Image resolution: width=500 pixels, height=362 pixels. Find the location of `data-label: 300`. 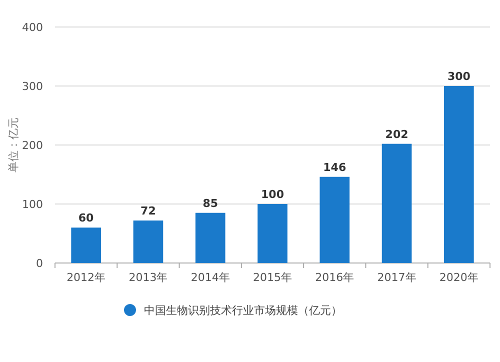

data-label: 300 is located at coordinates (459, 76).